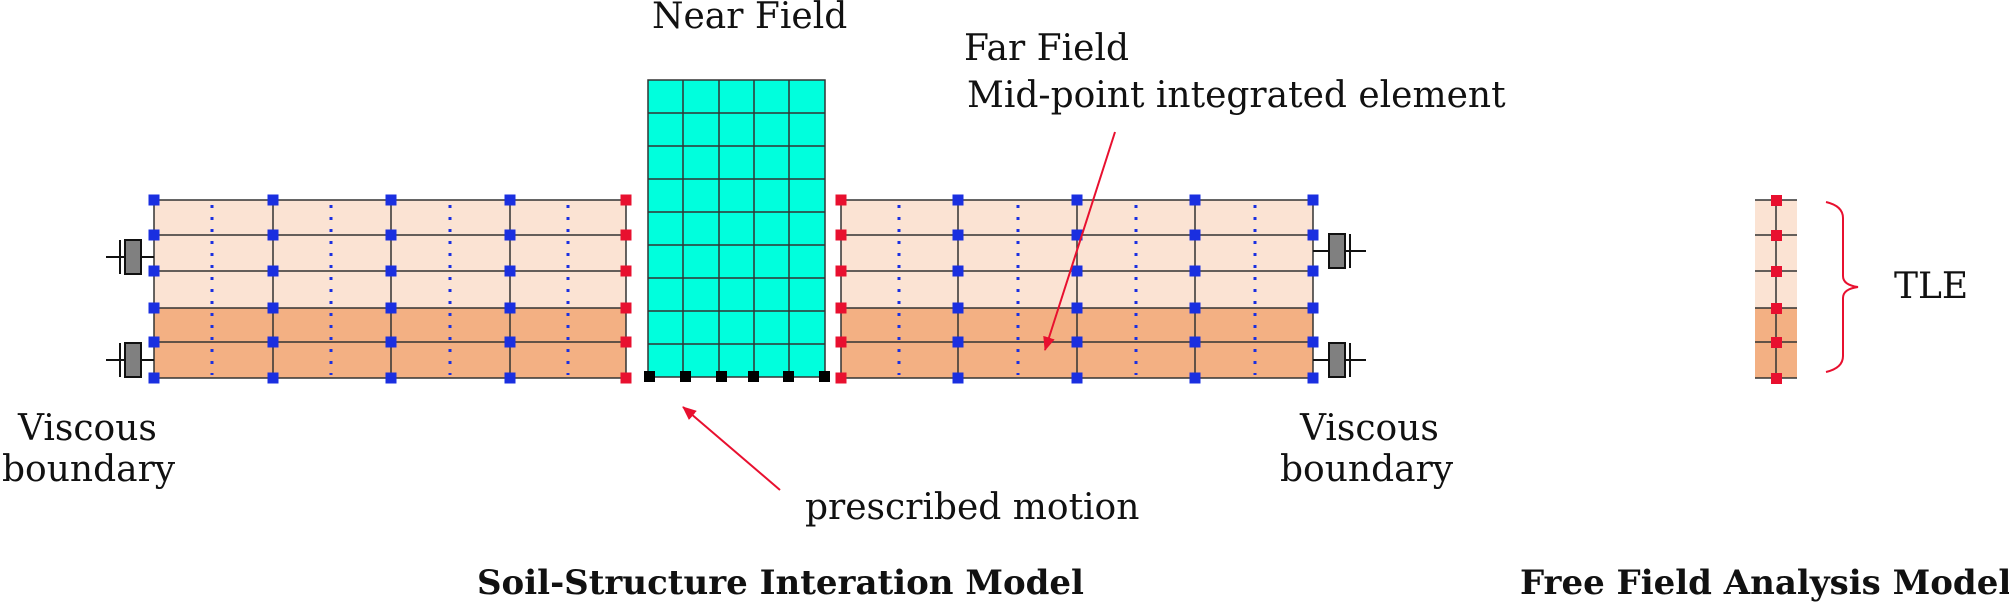 Image resolution: width=2009 pixels, height=605 pixels. I want to click on right-viscous-label-line2: boundary, so click(1367, 469).